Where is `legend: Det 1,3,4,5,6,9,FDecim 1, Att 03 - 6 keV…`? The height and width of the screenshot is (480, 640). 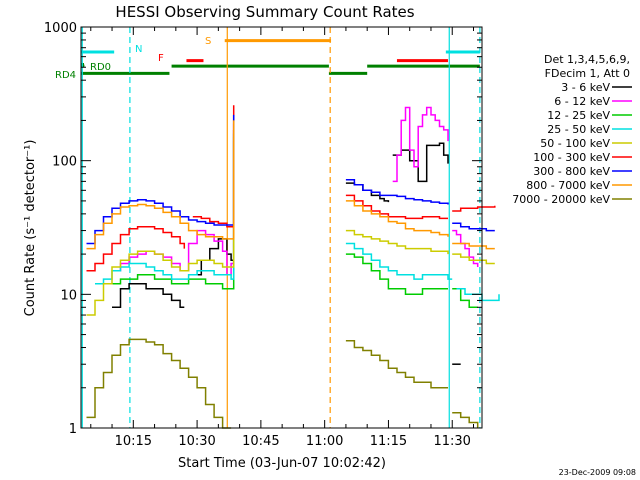 legend: Det 1,3,4,5,6,9,FDecim 1, Att 03 - 6 keV… is located at coordinates (572, 129).